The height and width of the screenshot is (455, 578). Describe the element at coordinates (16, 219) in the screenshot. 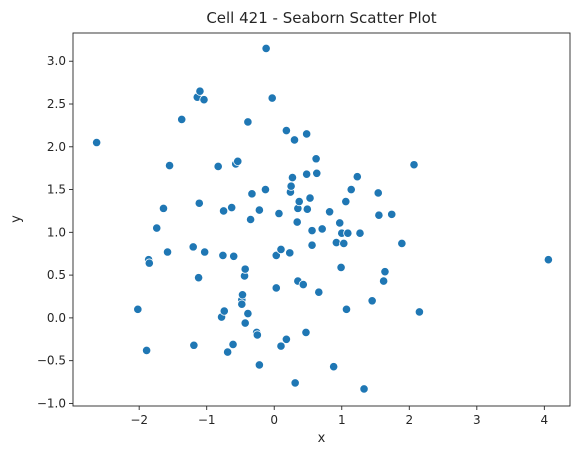

I see `y-axis-label: y` at that location.